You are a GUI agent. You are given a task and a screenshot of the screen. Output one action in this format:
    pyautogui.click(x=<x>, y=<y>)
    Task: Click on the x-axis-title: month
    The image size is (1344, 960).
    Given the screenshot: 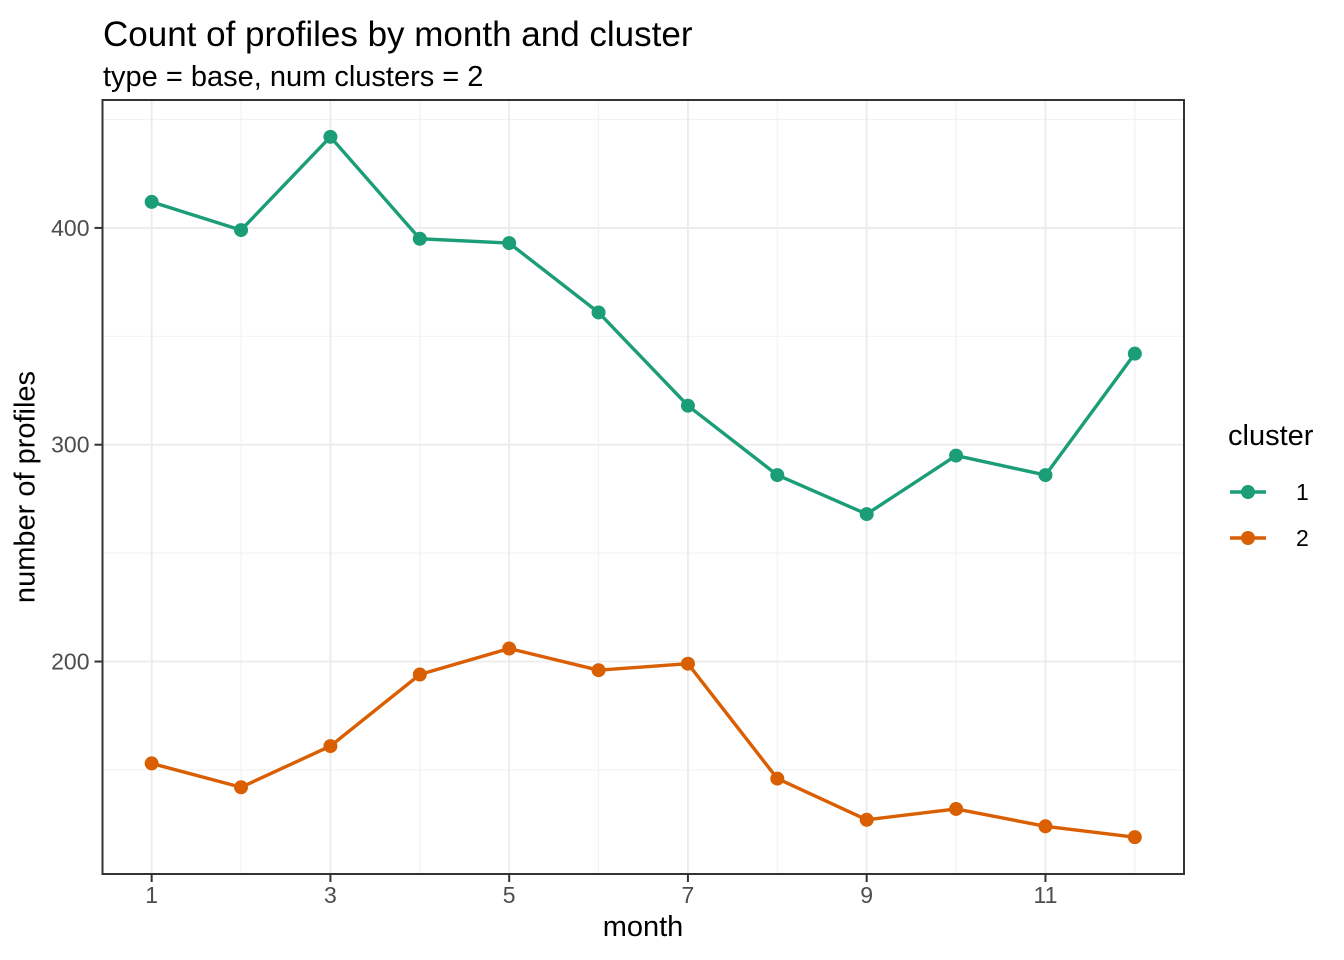 What is the action you would take?
    pyautogui.click(x=643, y=927)
    